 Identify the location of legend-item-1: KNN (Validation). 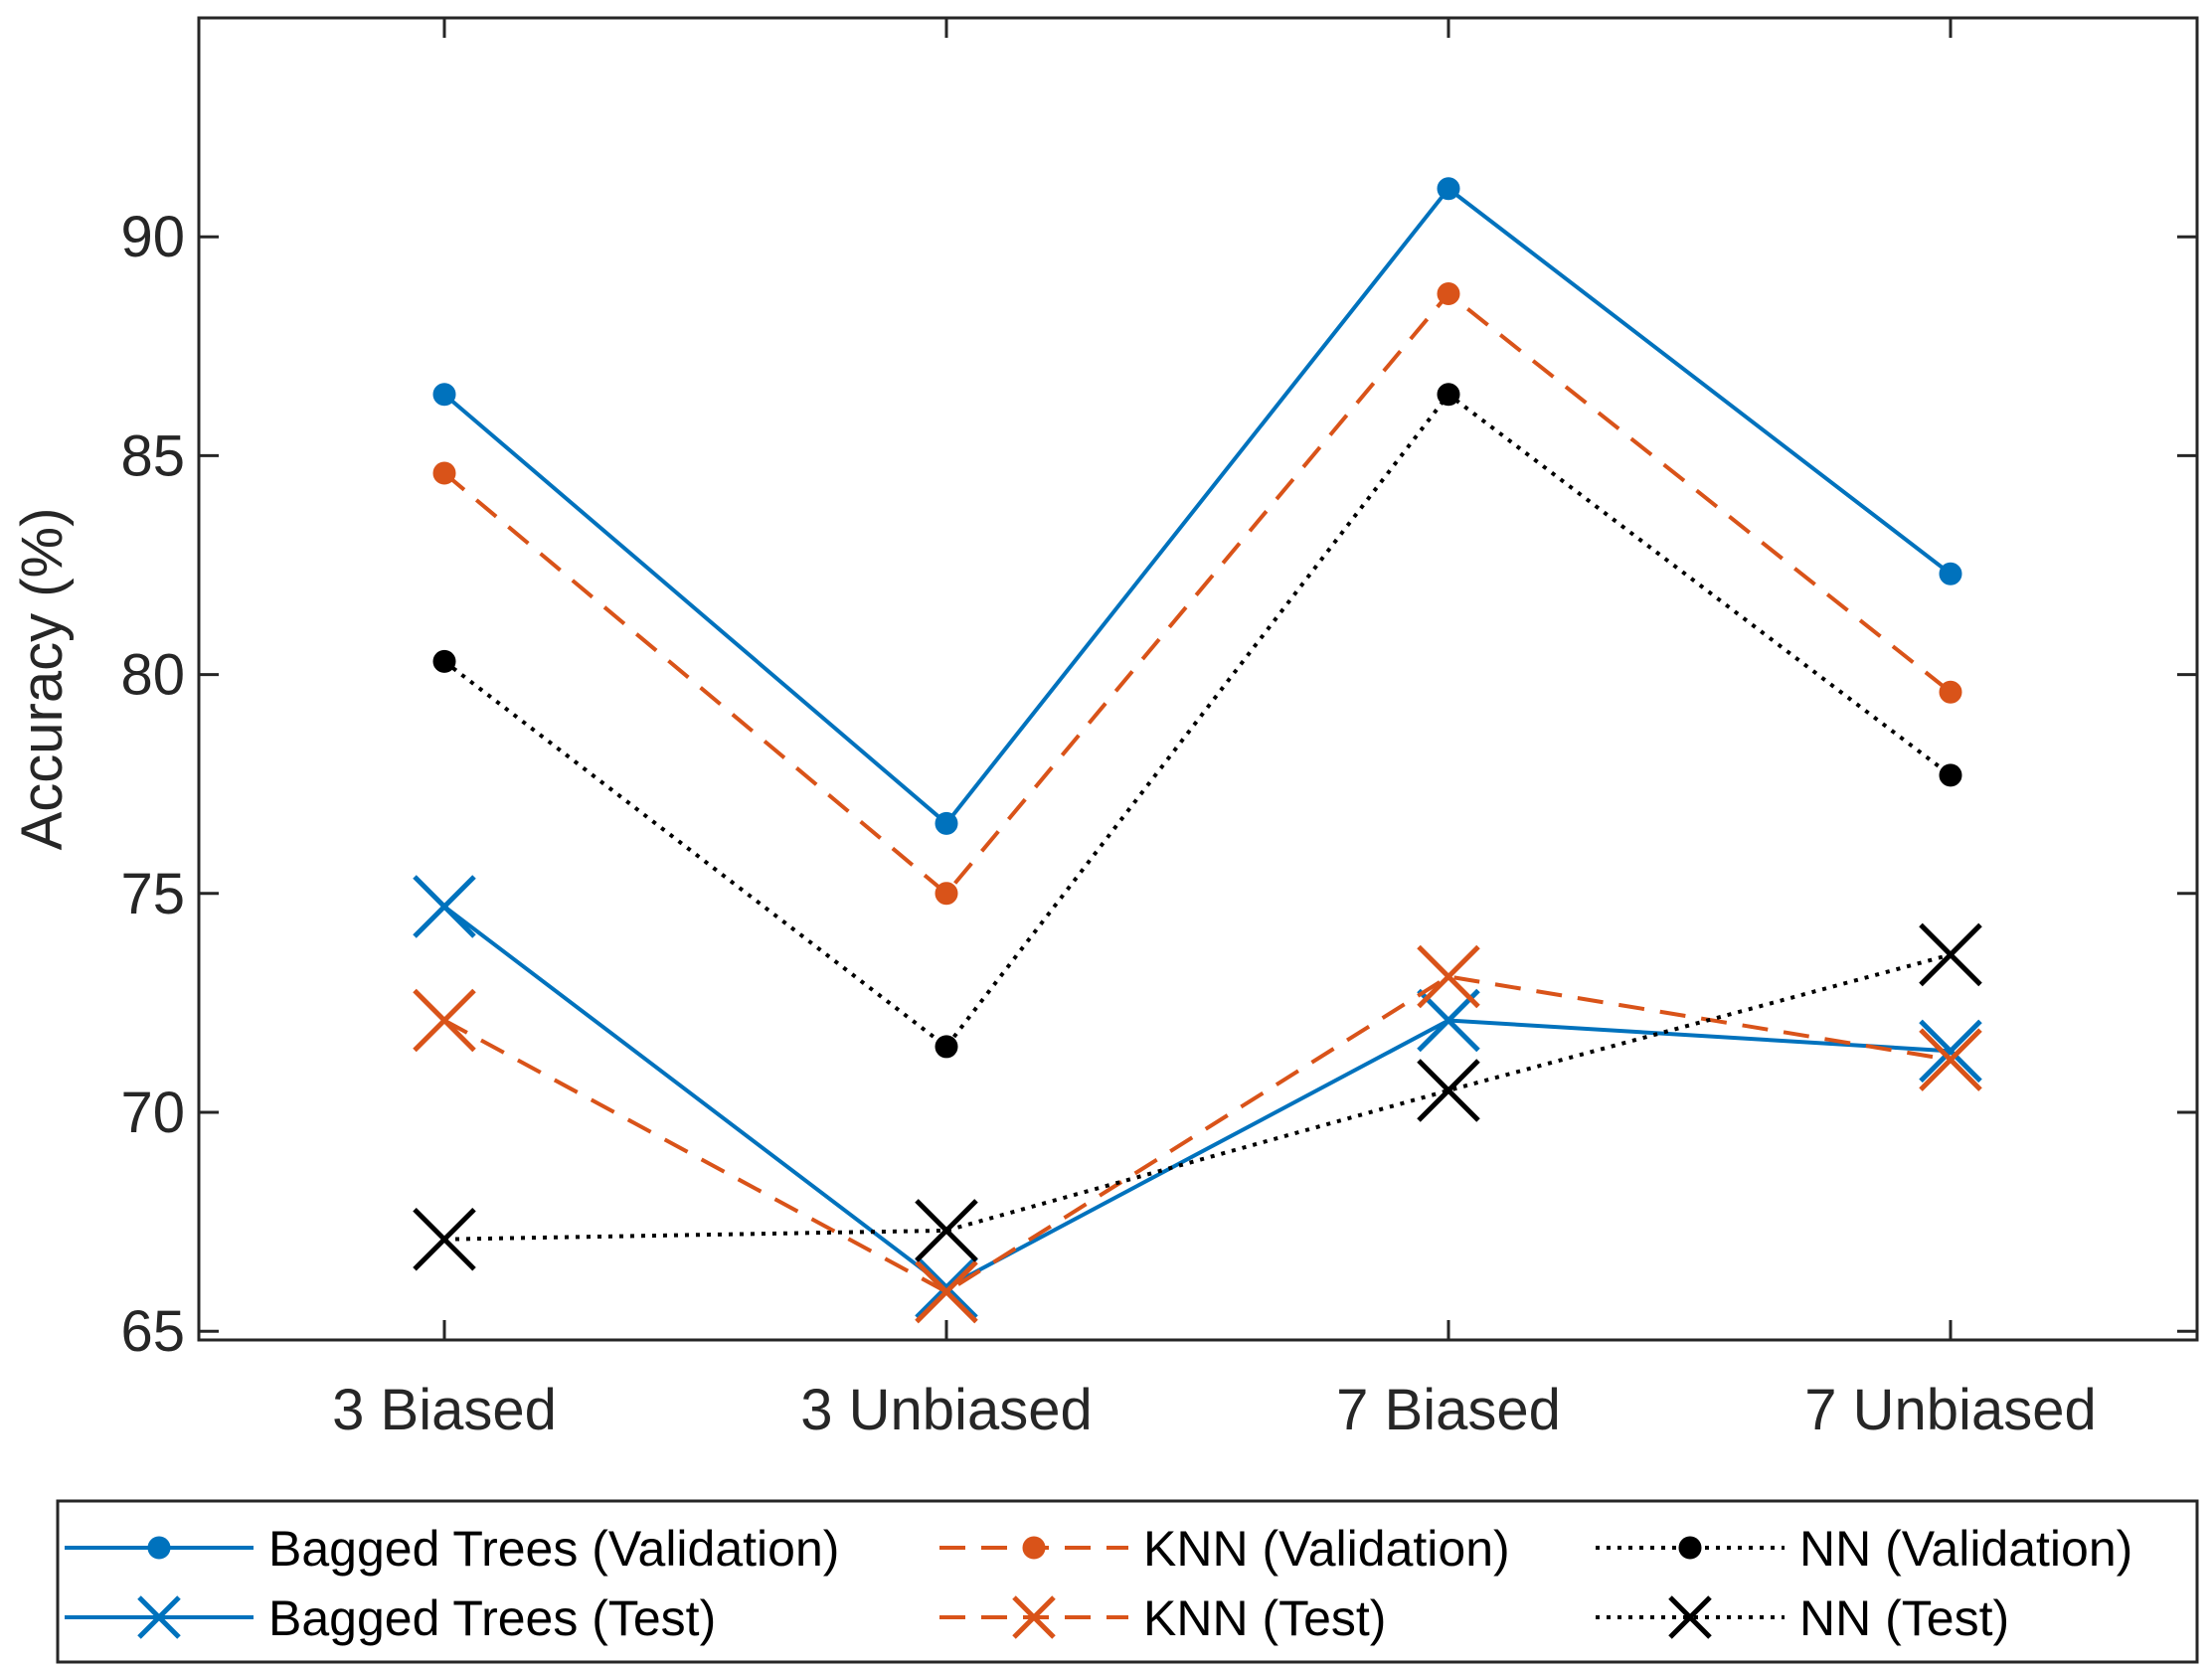
(1224, 1549).